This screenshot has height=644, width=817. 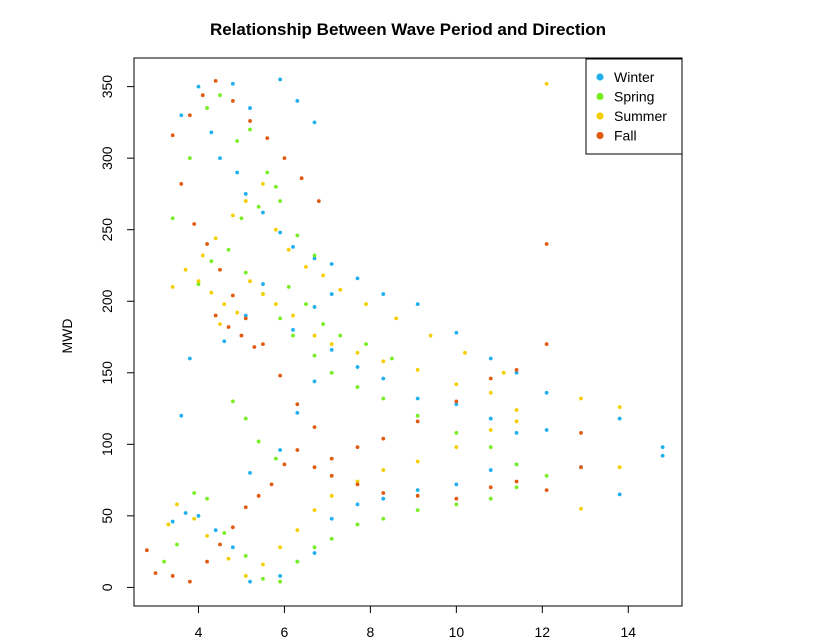 What do you see at coordinates (107, 301) in the screenshot?
I see `y-tick-label: 200` at bounding box center [107, 301].